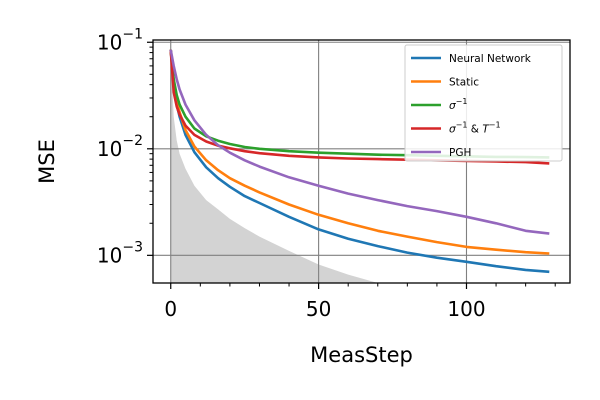  I want to click on y-axis-label: MSE, so click(47, 161).